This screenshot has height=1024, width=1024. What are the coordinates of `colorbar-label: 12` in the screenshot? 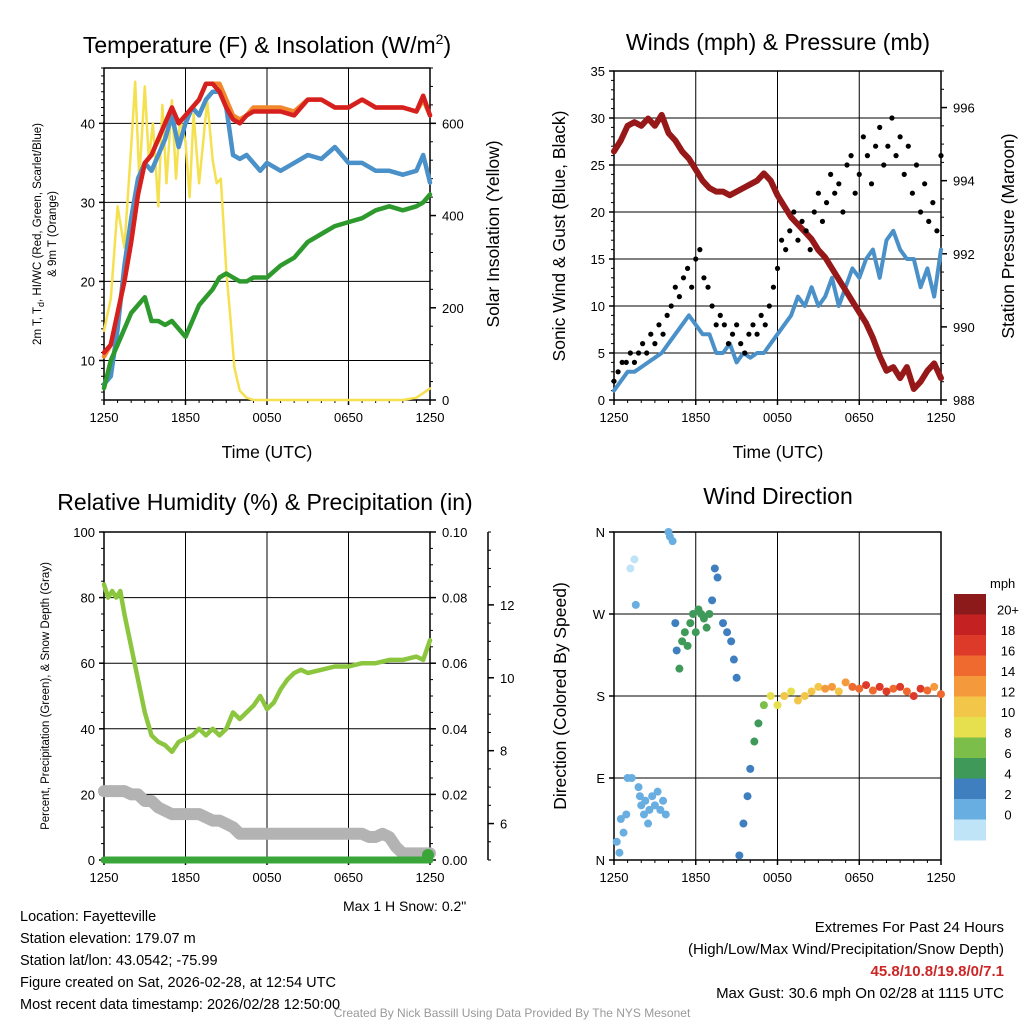 It's located at (1008, 692).